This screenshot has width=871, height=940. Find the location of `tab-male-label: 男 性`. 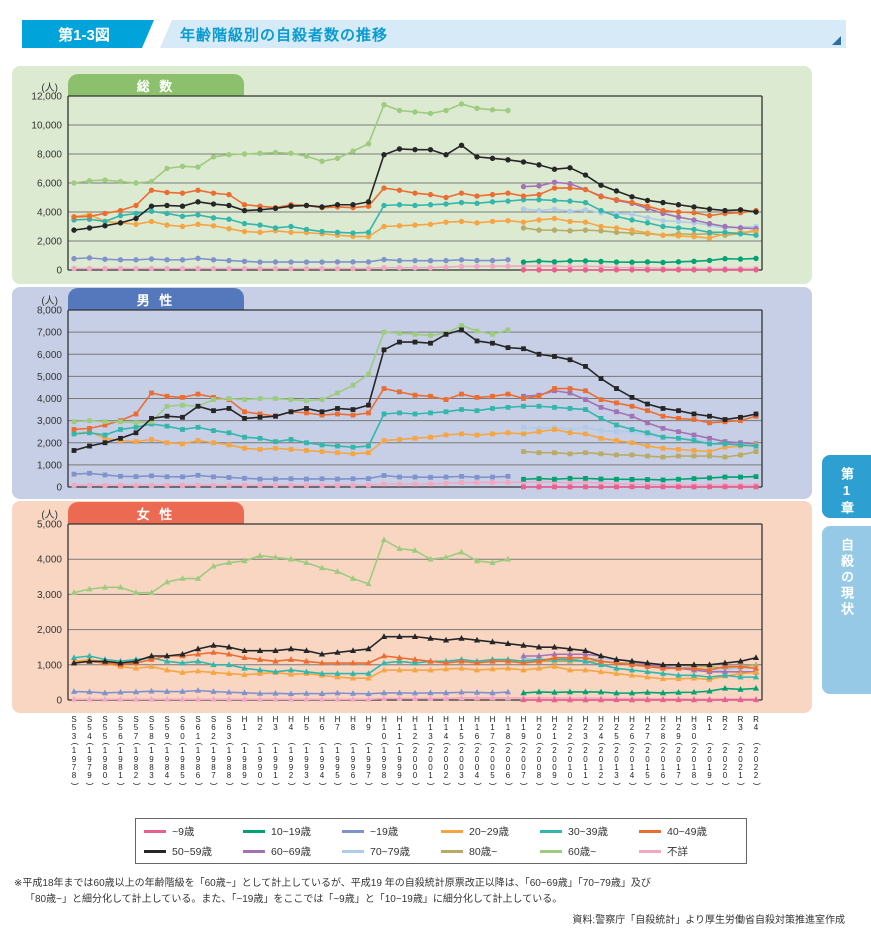

tab-male-label: 男 性 is located at coordinates (156, 299).